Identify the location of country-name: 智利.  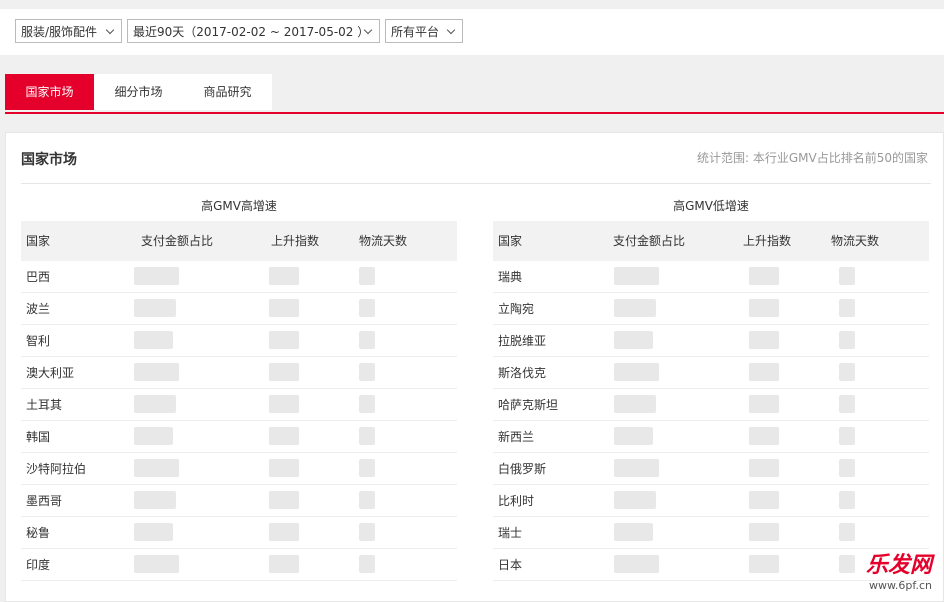
(38, 341).